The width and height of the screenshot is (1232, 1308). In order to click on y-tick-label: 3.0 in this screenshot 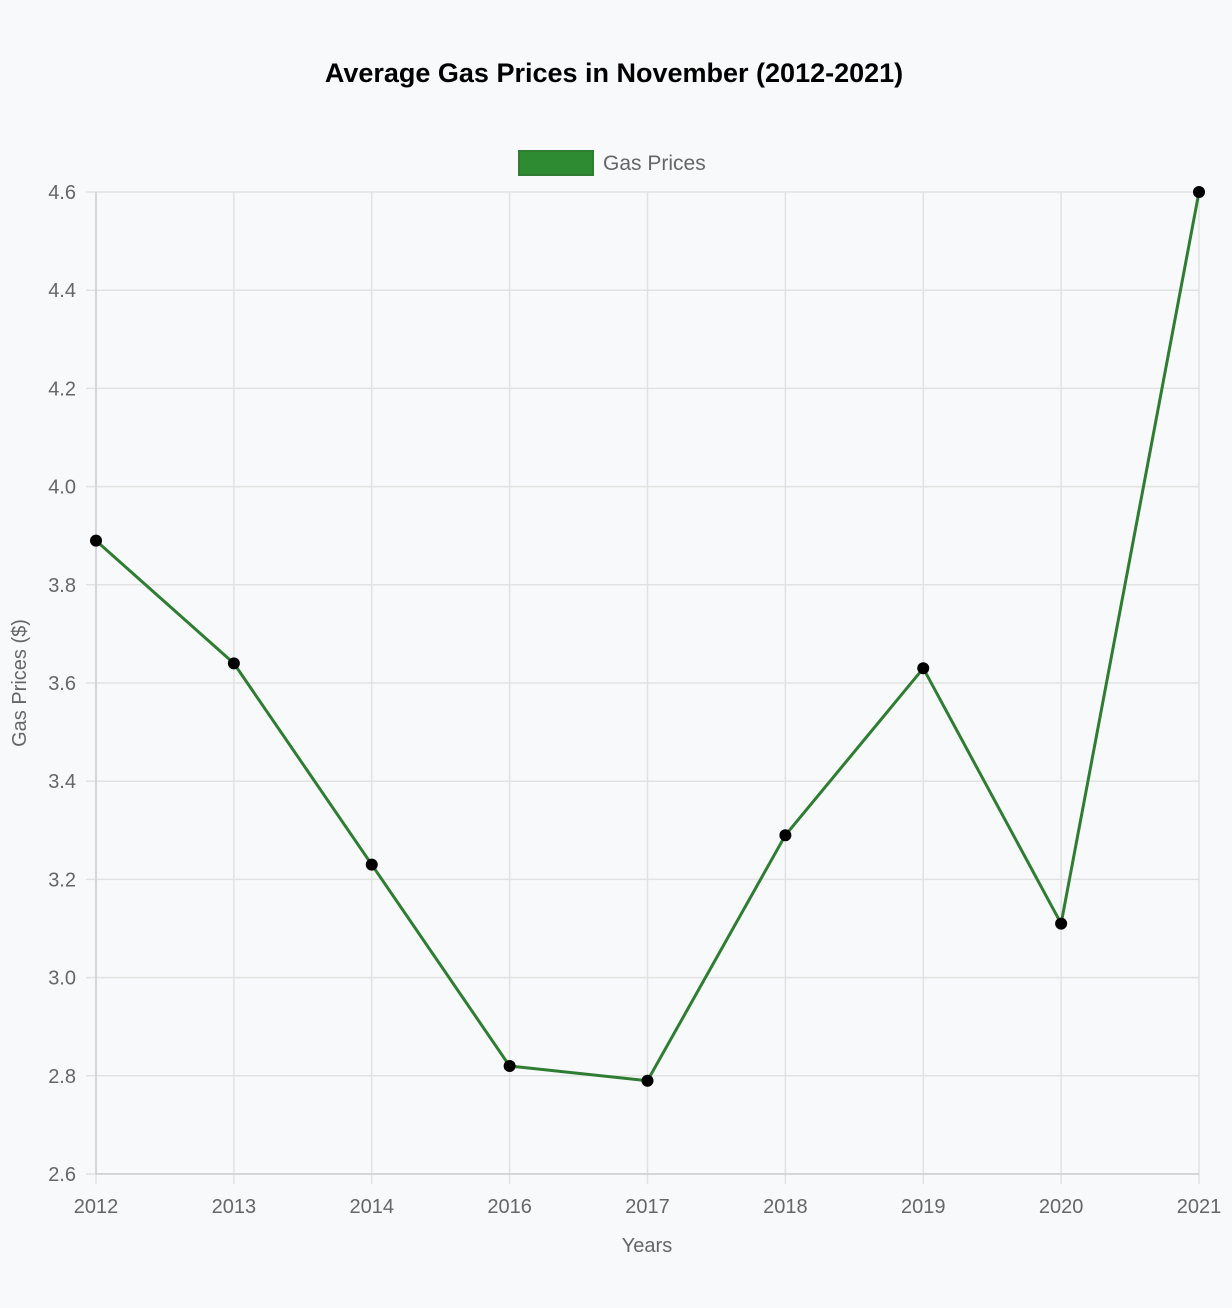, I will do `click(62, 979)`.